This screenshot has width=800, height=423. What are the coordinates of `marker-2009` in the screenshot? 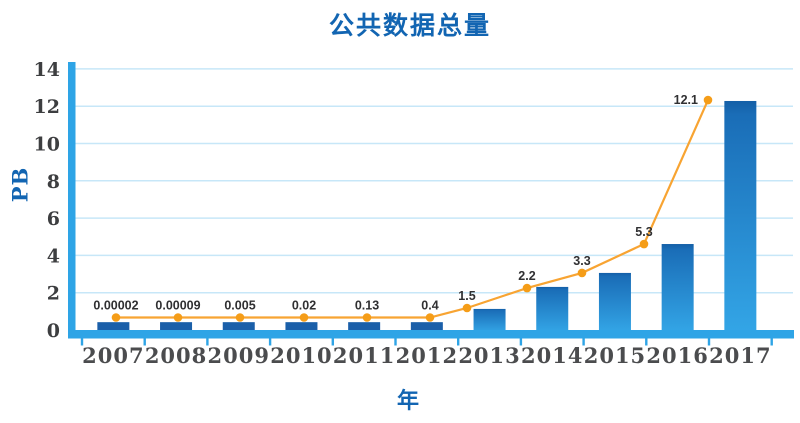 It's located at (240, 317).